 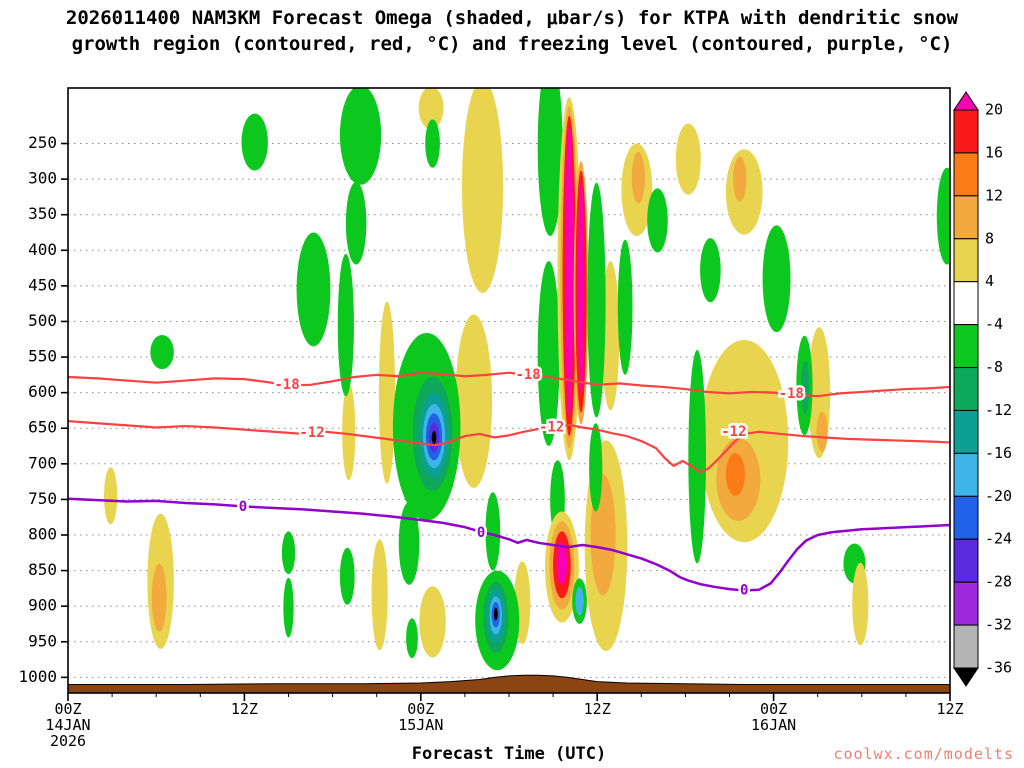 I want to click on terrain, so click(x=509, y=683).